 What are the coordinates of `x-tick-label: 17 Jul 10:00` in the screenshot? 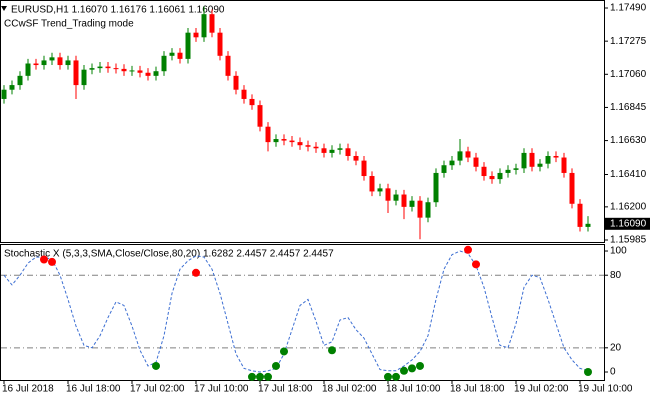 It's located at (221, 389).